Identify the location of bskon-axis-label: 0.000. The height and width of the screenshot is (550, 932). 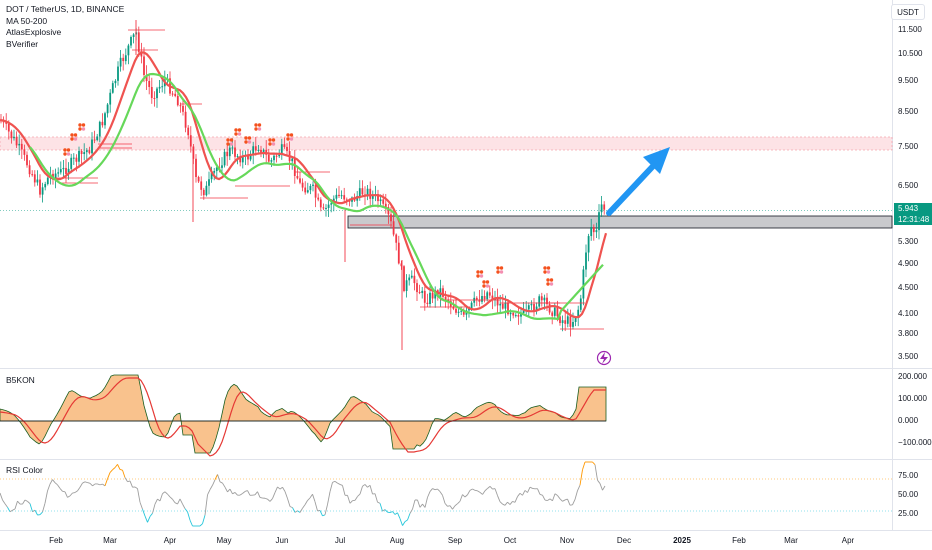
(908, 420).